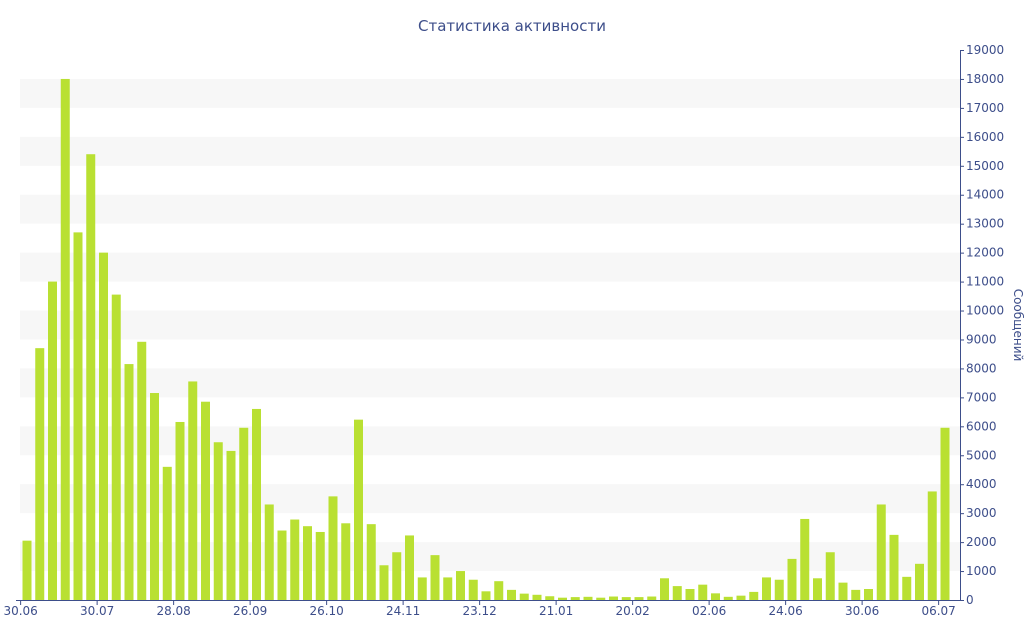 The width and height of the screenshot is (1024, 640). What do you see at coordinates (326, 611) in the screenshot?
I see `x-tick-label: 26.10` at bounding box center [326, 611].